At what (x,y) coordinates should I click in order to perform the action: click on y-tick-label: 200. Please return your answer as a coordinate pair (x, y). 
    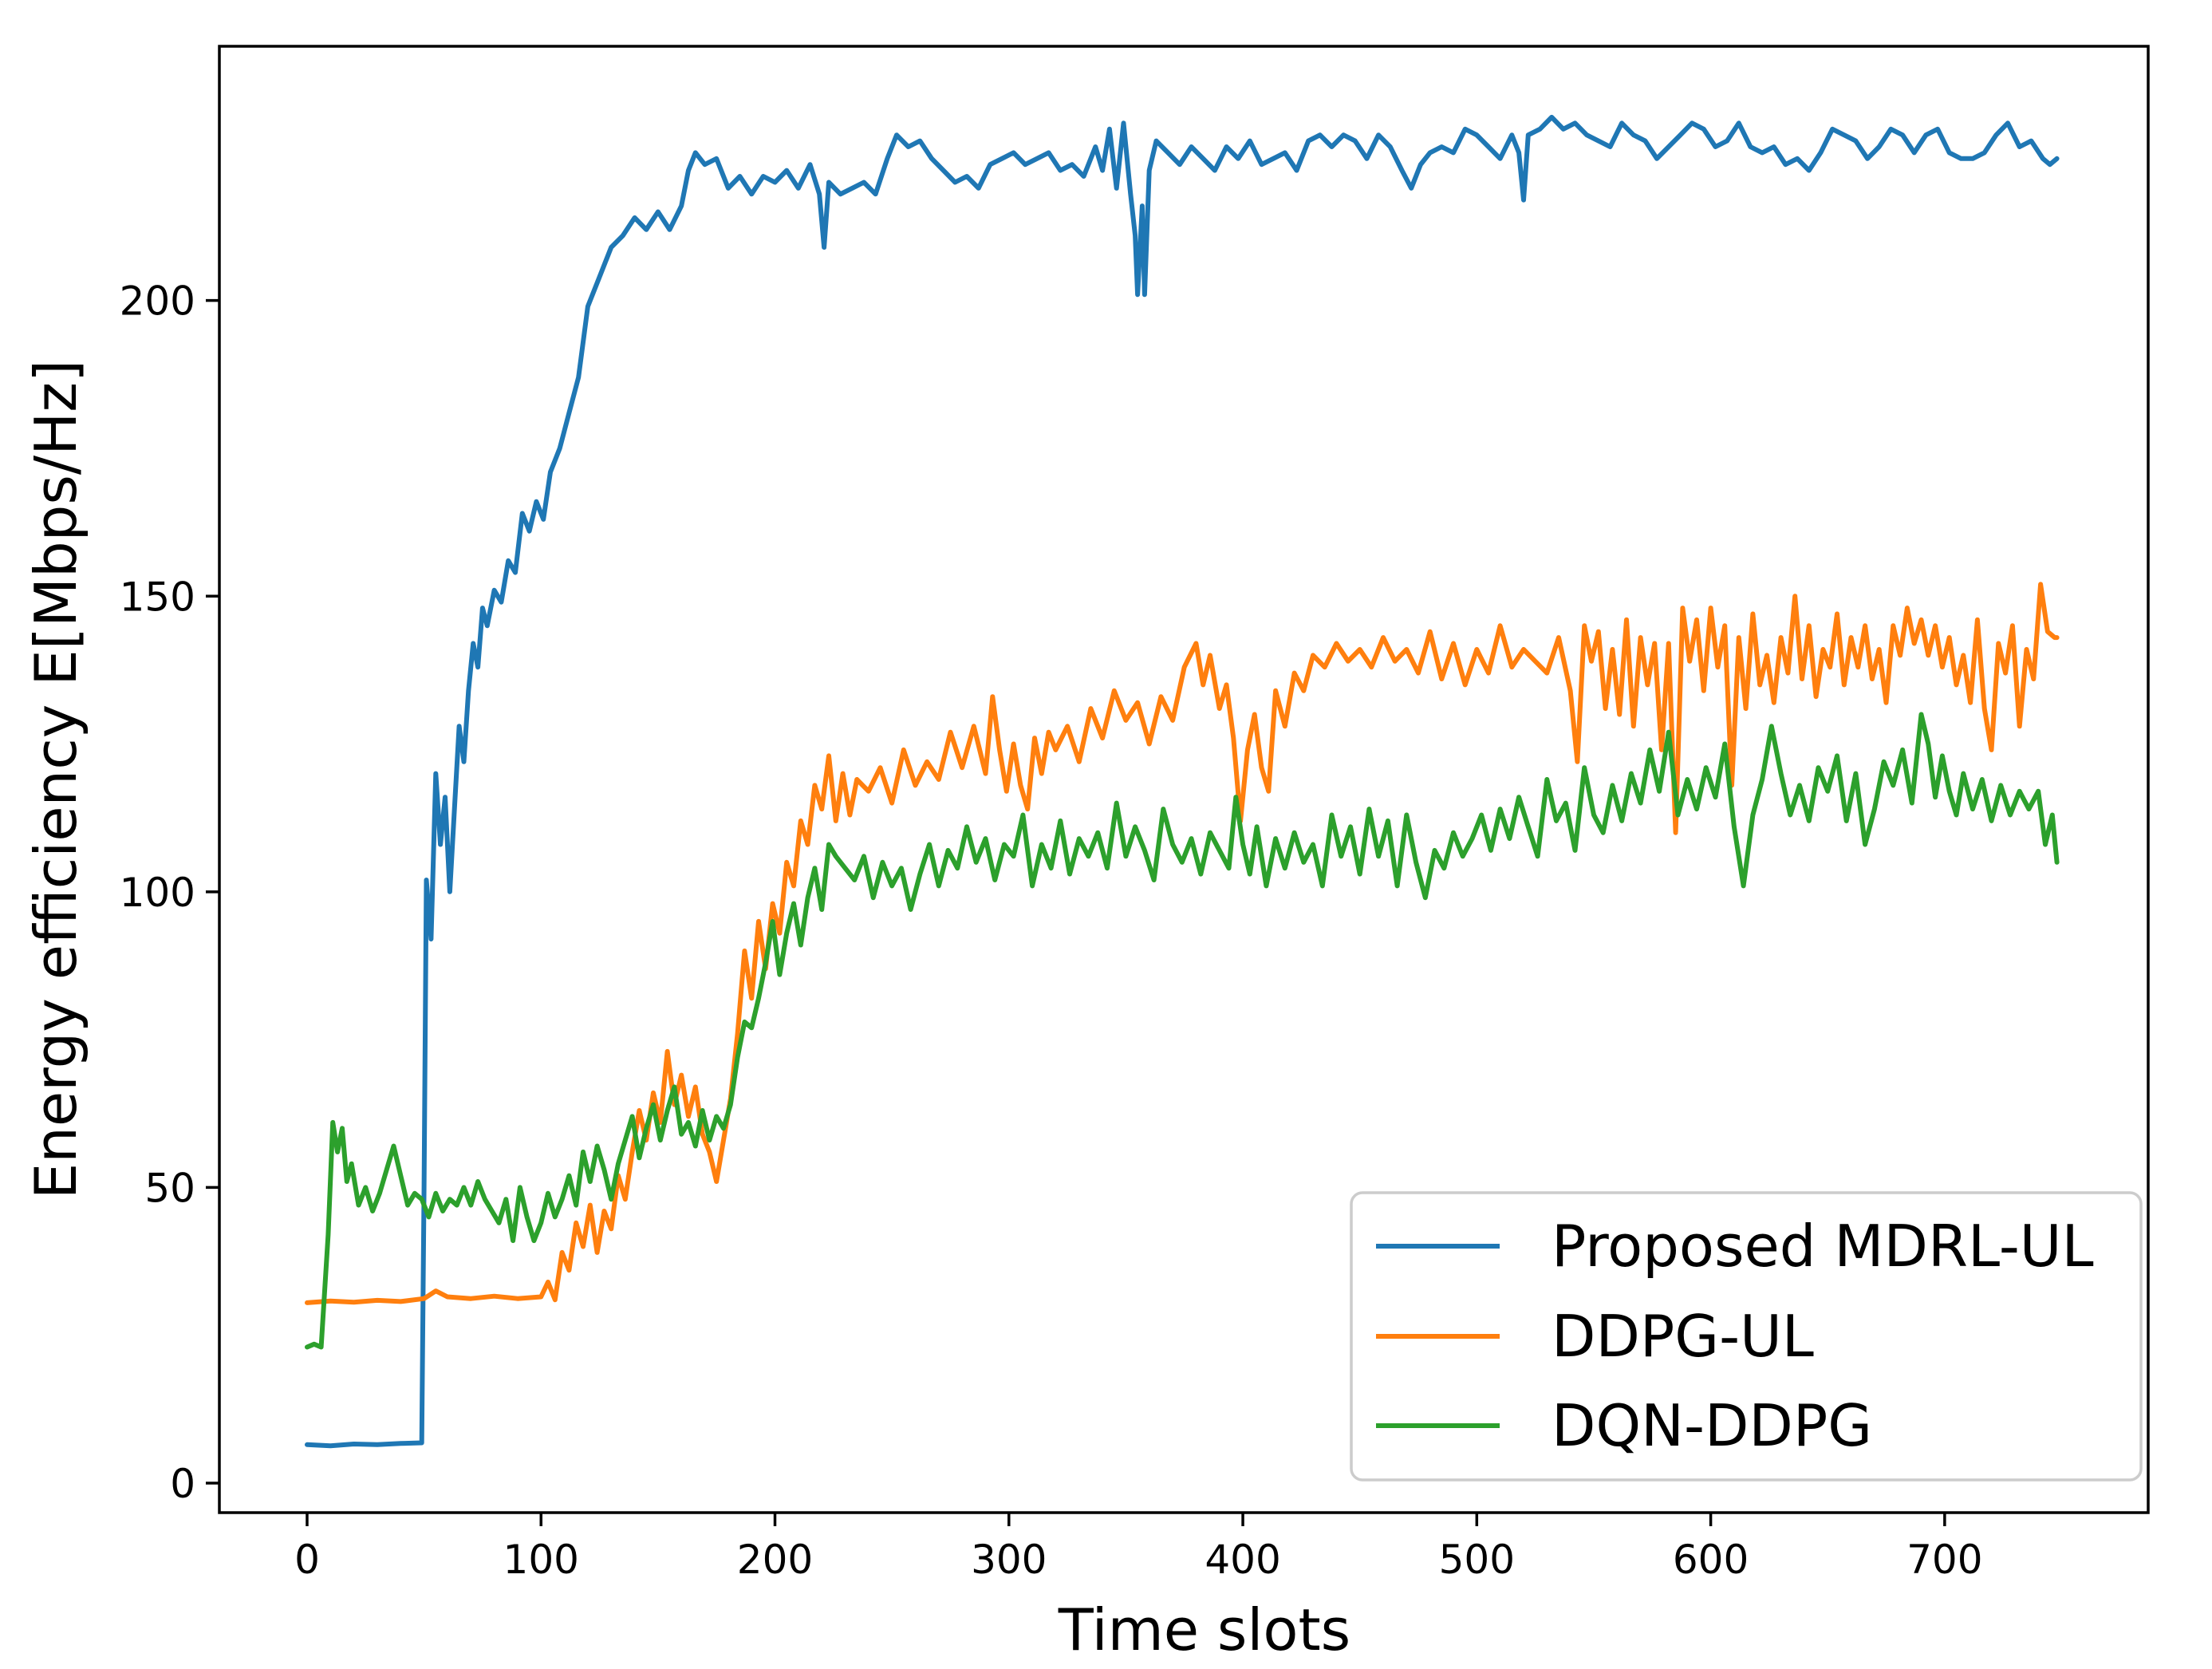
    Looking at the image, I should click on (158, 302).